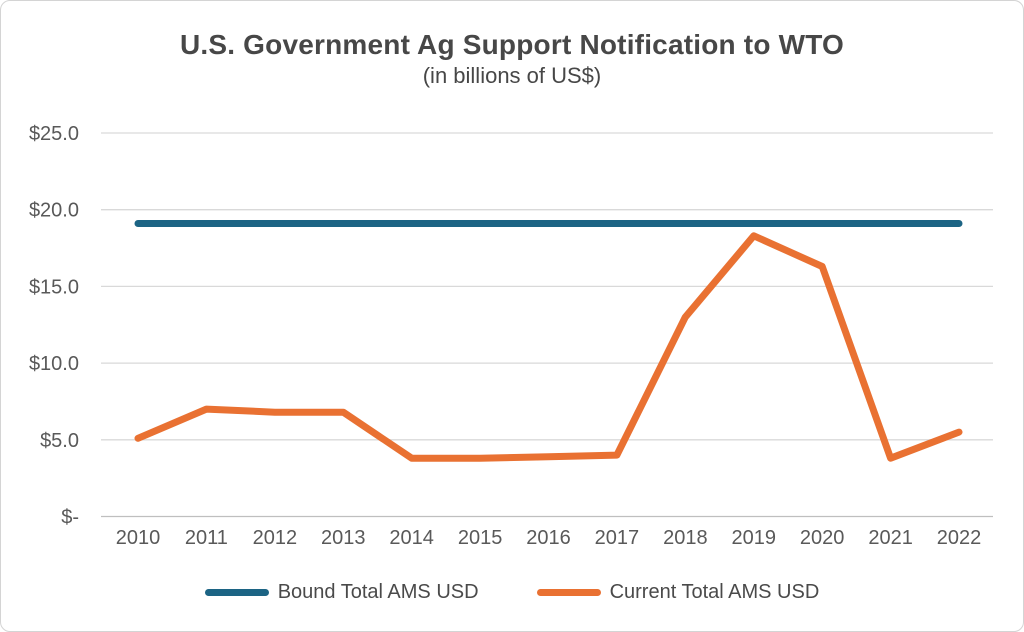 The width and height of the screenshot is (1024, 632). What do you see at coordinates (754, 538) in the screenshot?
I see `x-tick-label: 2019` at bounding box center [754, 538].